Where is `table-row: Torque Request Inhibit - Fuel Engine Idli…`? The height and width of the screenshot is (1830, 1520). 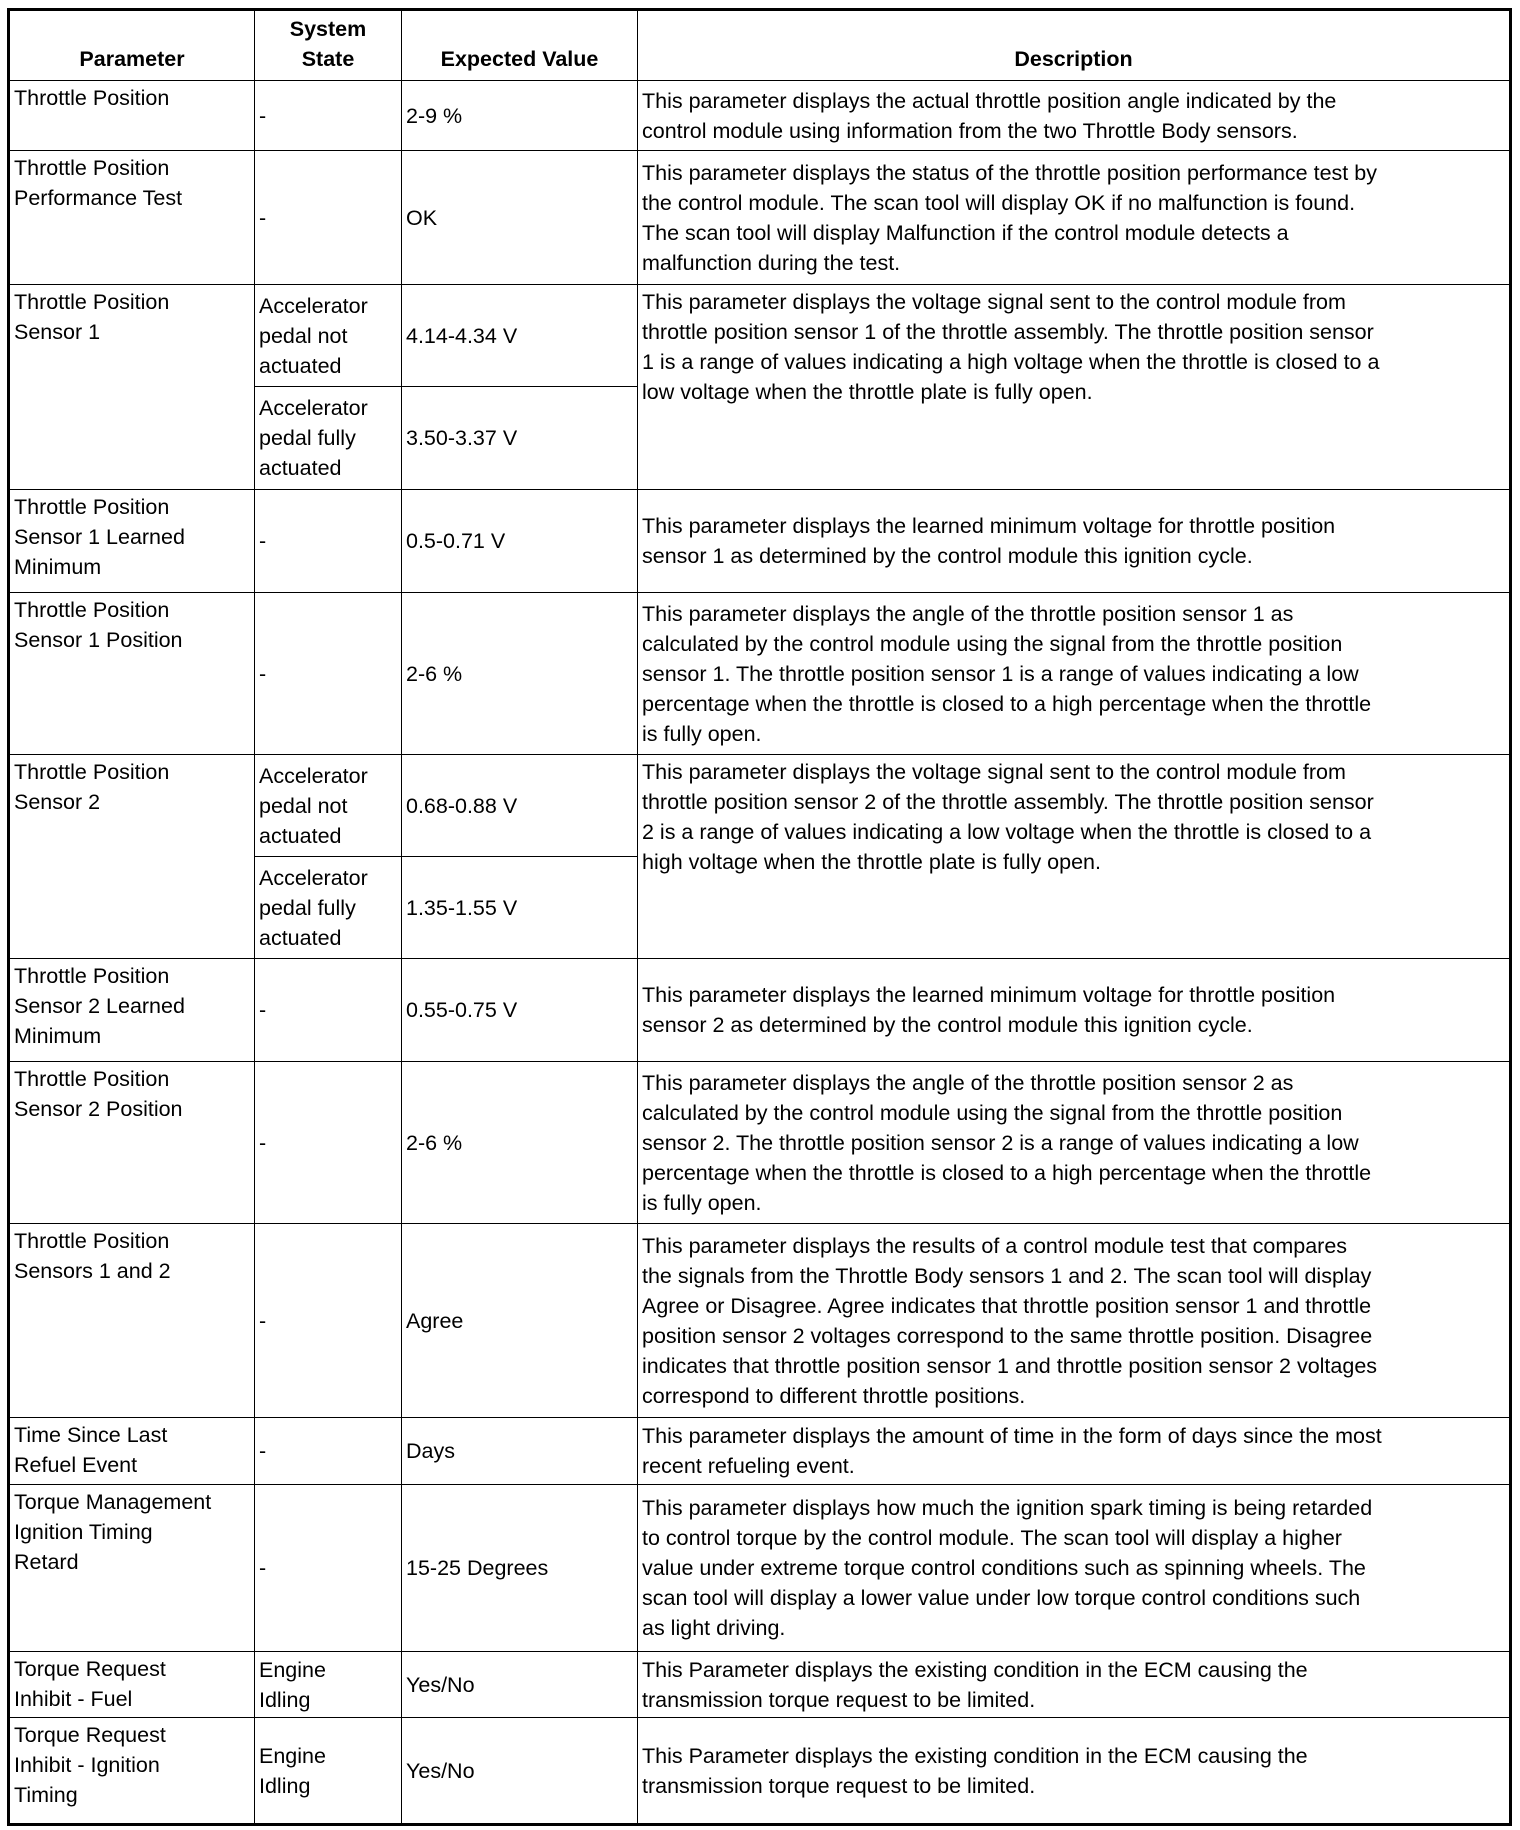
table-row: Torque Request Inhibit - Fuel Engine Idli… is located at coordinates (759, 1684).